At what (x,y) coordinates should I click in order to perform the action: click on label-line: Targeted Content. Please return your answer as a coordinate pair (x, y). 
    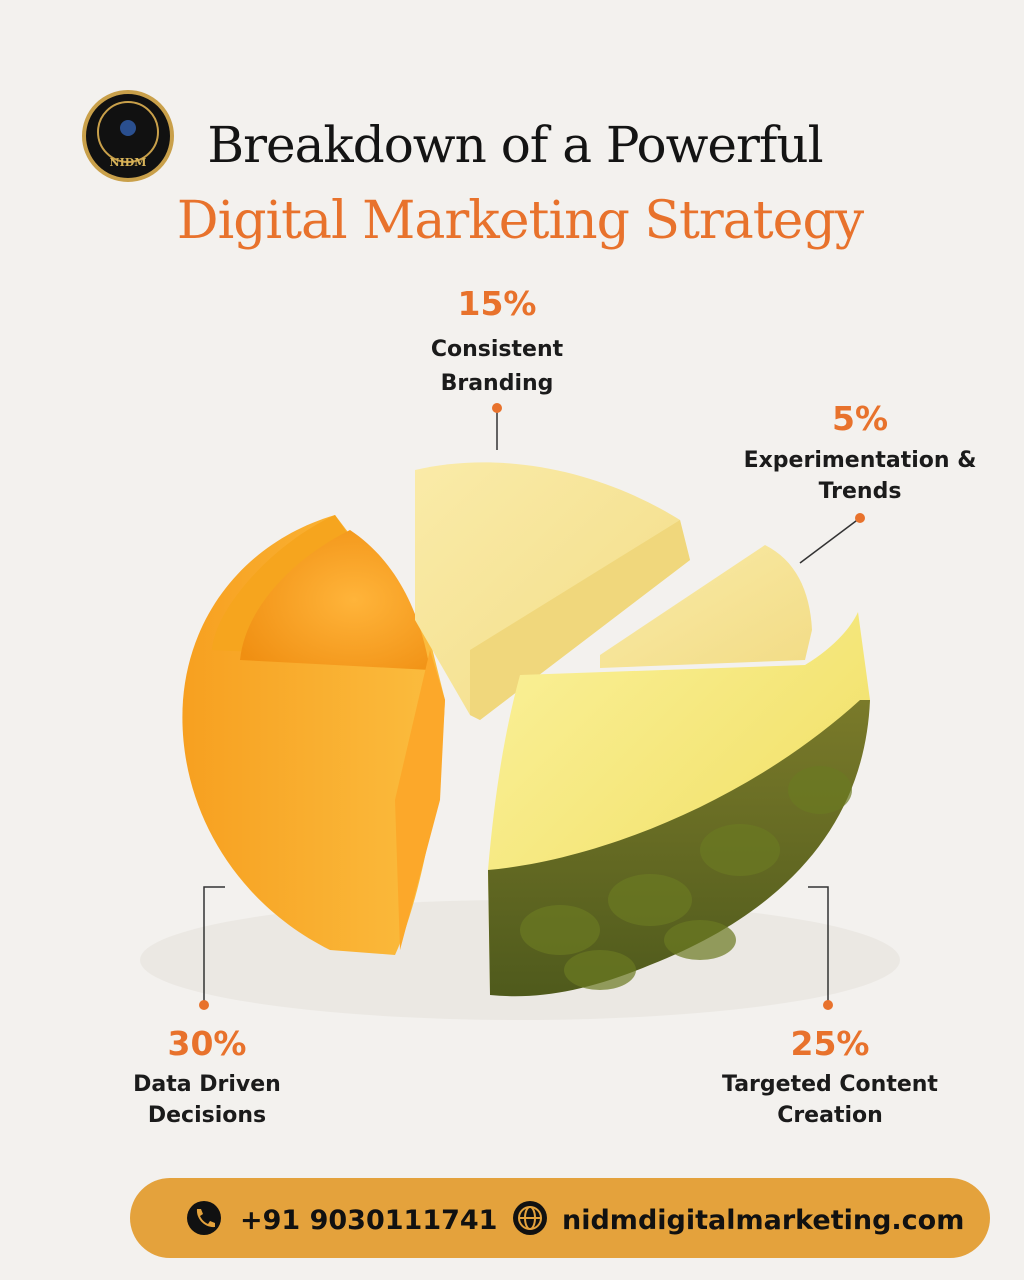
    Looking at the image, I should click on (830, 1084).